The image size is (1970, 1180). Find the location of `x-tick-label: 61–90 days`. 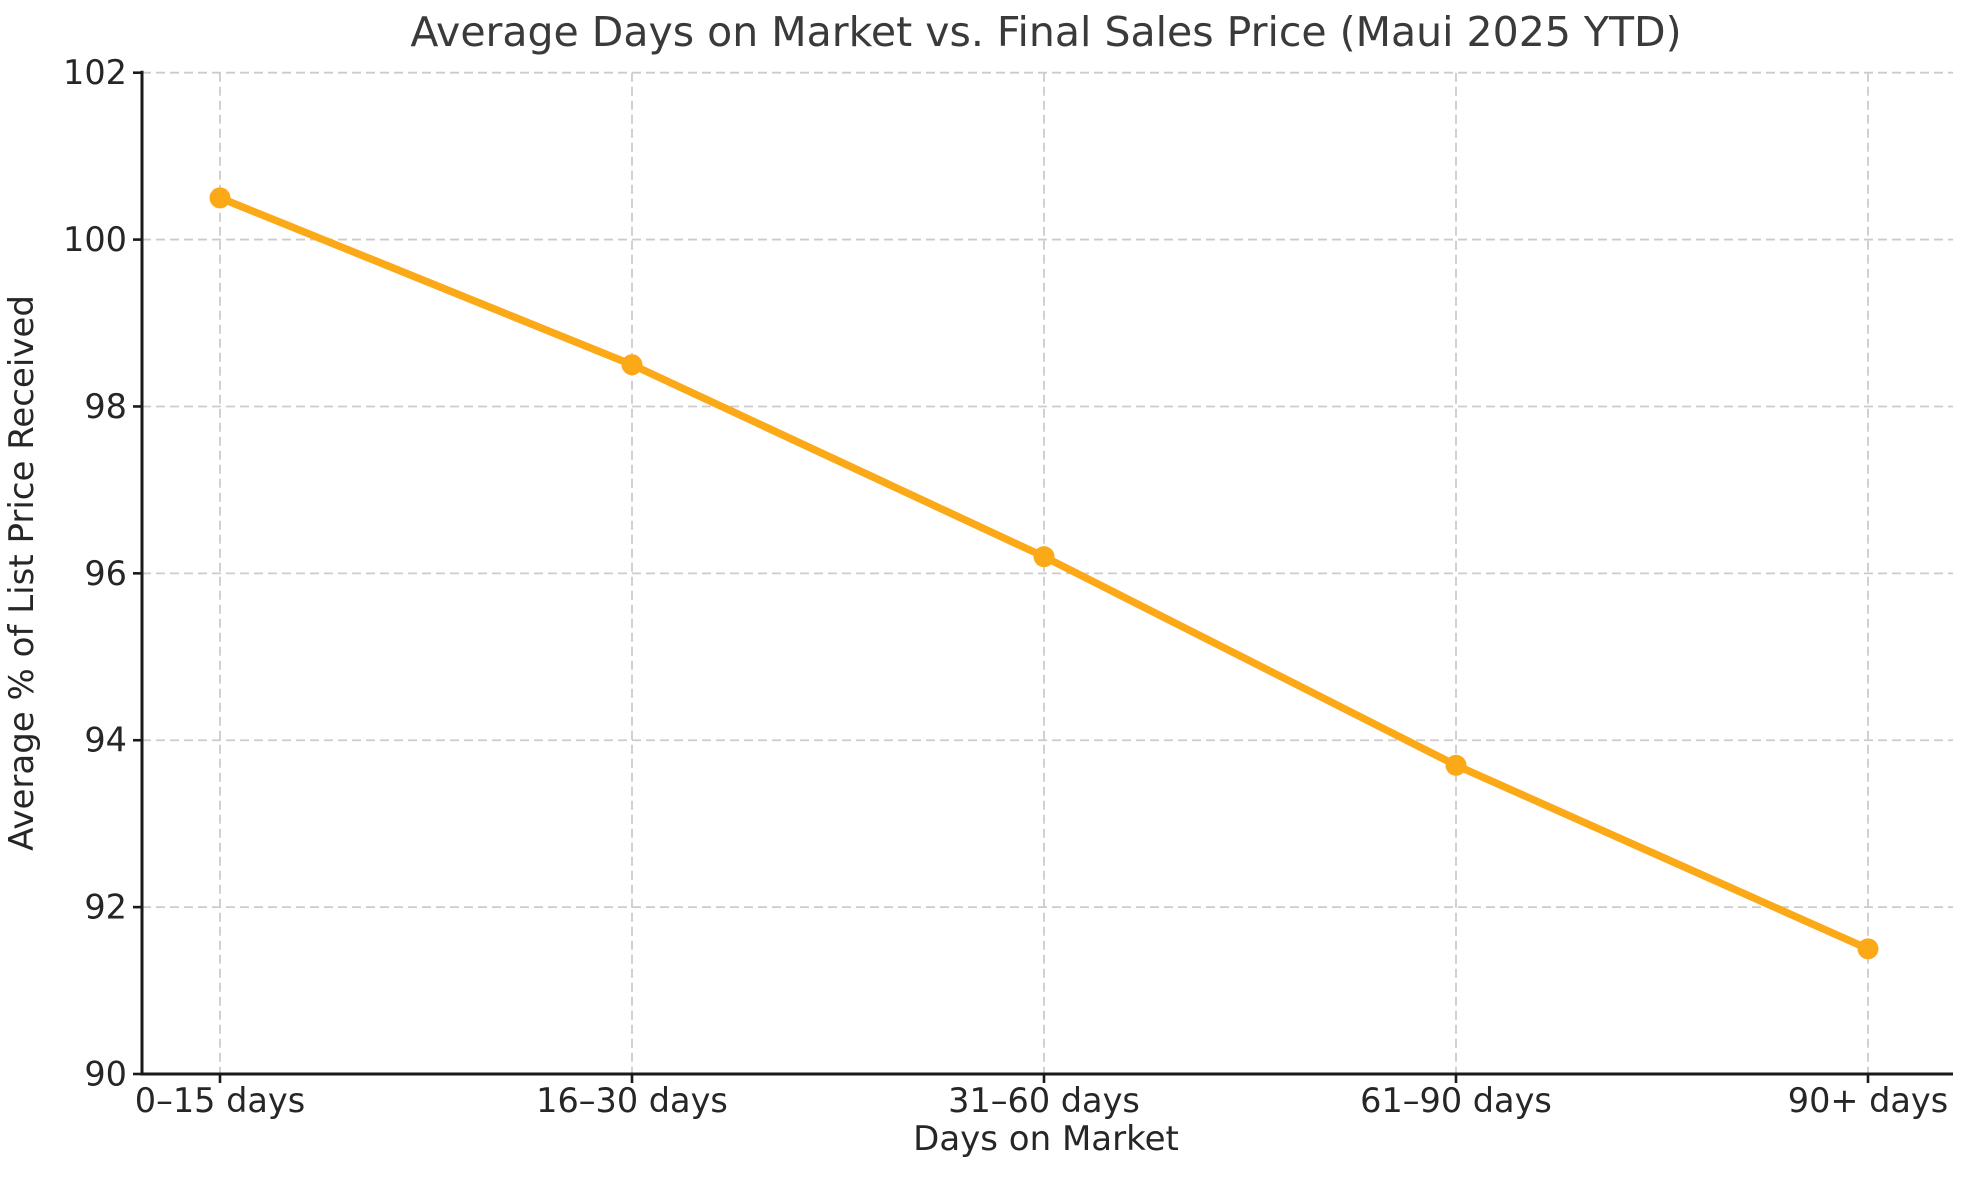

x-tick-label: 61–90 days is located at coordinates (1456, 1100).